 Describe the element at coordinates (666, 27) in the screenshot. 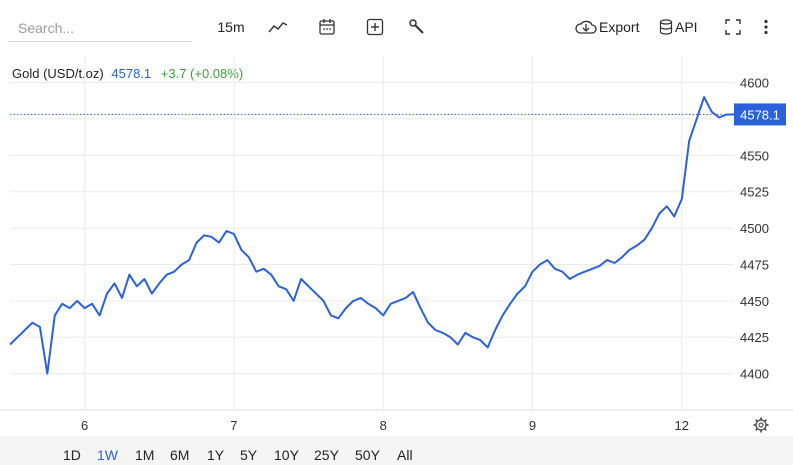

I see `database-icon` at that location.